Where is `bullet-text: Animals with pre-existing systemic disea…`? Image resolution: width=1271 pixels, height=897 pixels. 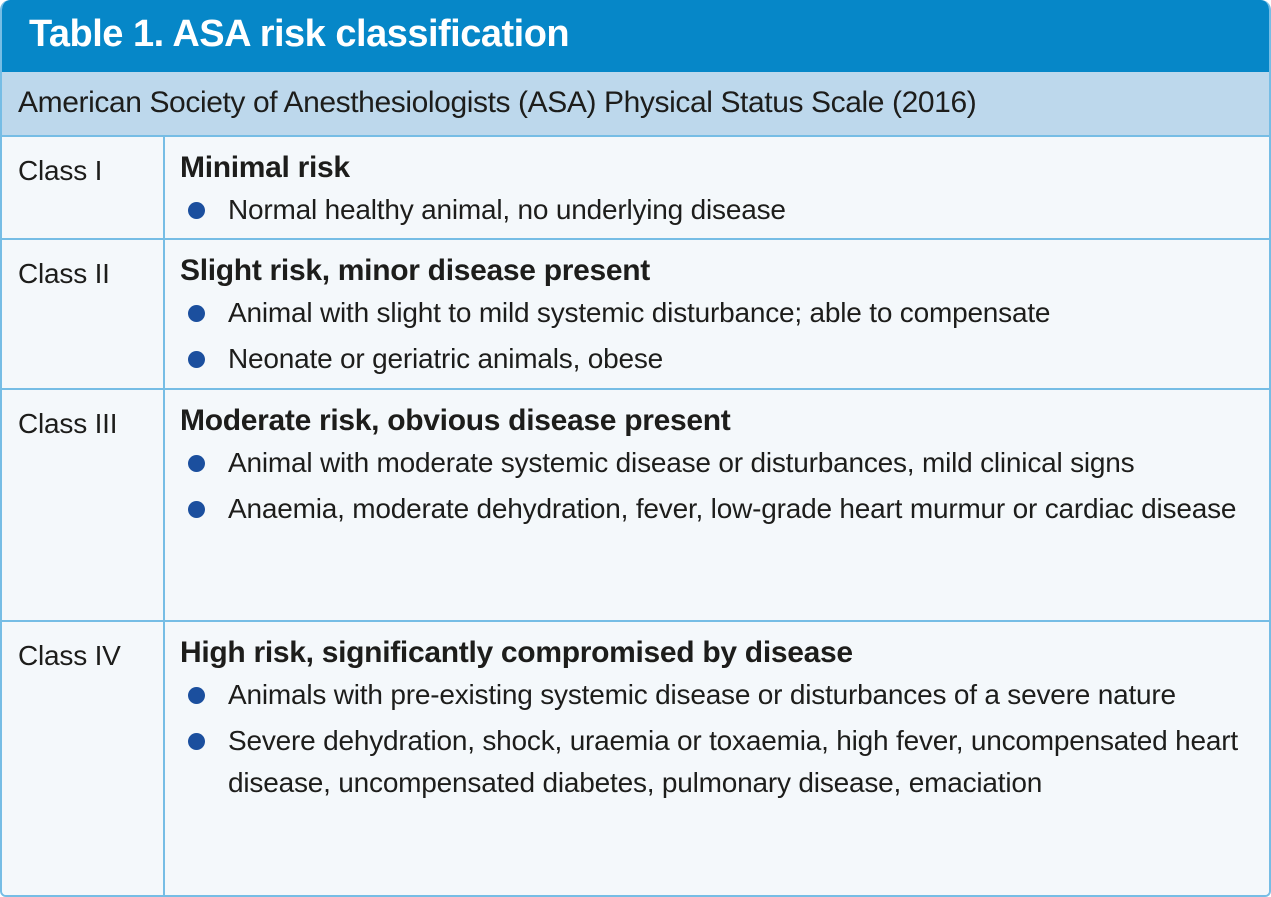
bullet-text: Animals with pre-existing systemic disea… is located at coordinates (702, 694).